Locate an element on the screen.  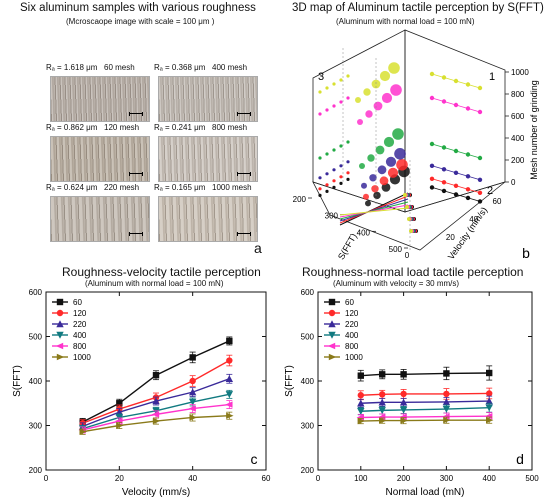
x-tick-label: 400 is located at coordinates (490, 478).